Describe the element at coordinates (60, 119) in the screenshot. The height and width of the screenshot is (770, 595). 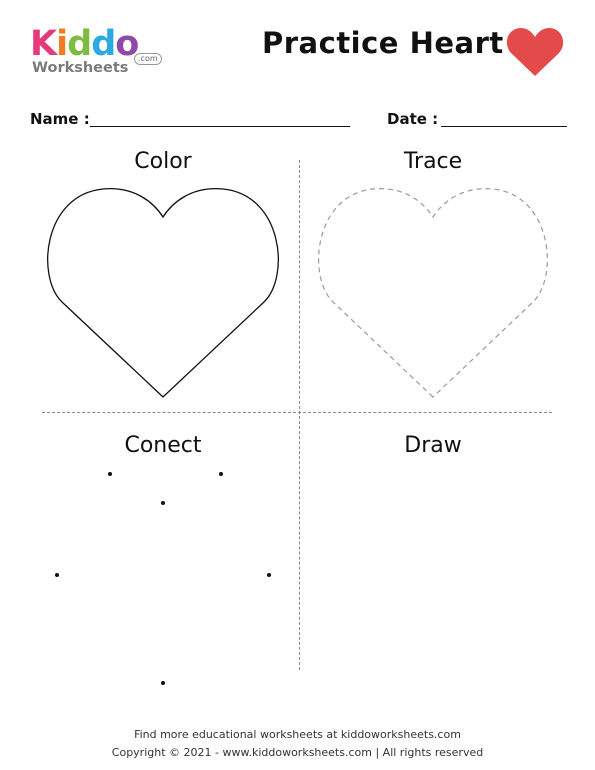
I see `name-label: Name :` at that location.